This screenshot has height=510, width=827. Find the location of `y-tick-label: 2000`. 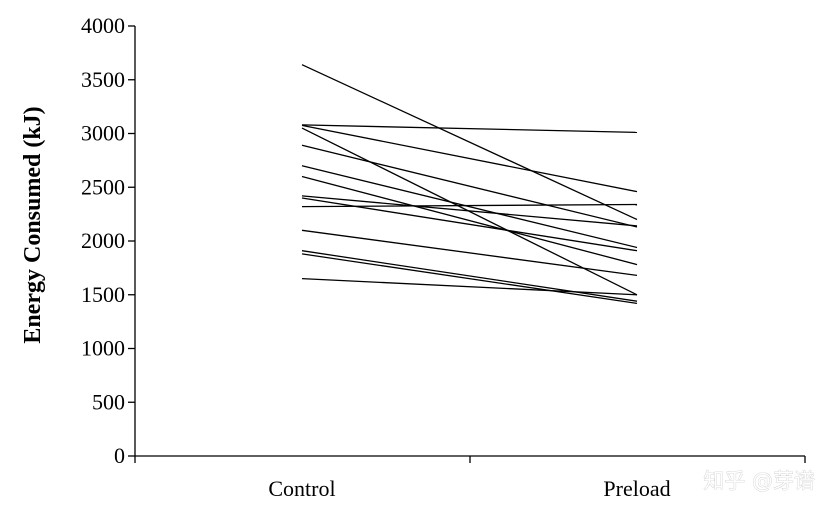

y-tick-label: 2000 is located at coordinates (103, 240).